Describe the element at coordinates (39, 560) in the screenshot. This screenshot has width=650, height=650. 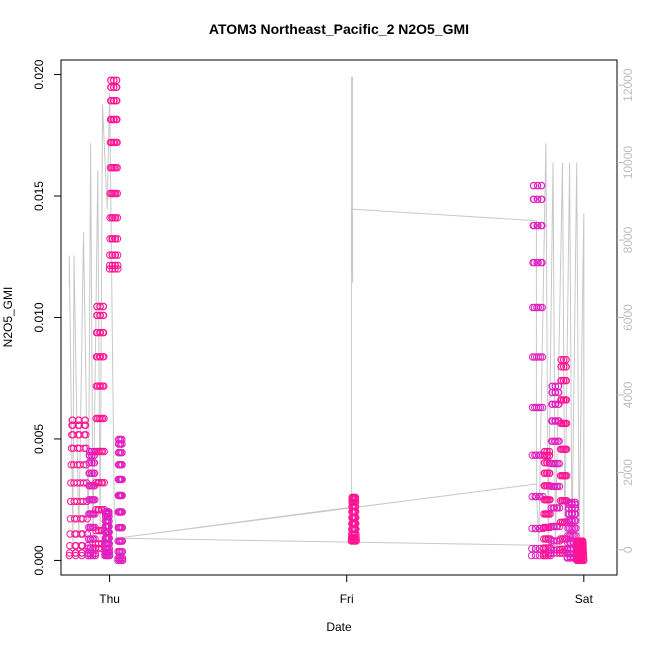
I see `y-tick-label: 0.000` at that location.